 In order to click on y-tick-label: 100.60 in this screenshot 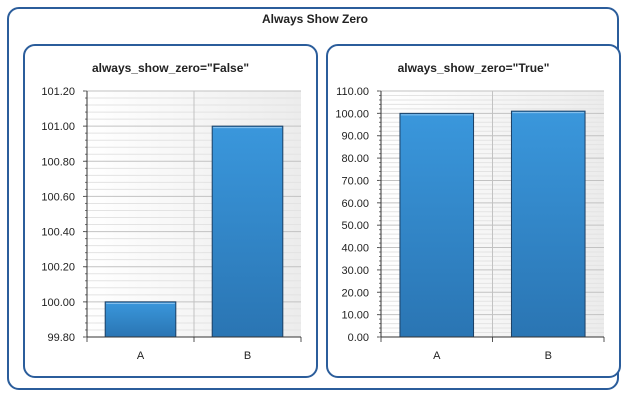, I will do `click(58, 197)`.